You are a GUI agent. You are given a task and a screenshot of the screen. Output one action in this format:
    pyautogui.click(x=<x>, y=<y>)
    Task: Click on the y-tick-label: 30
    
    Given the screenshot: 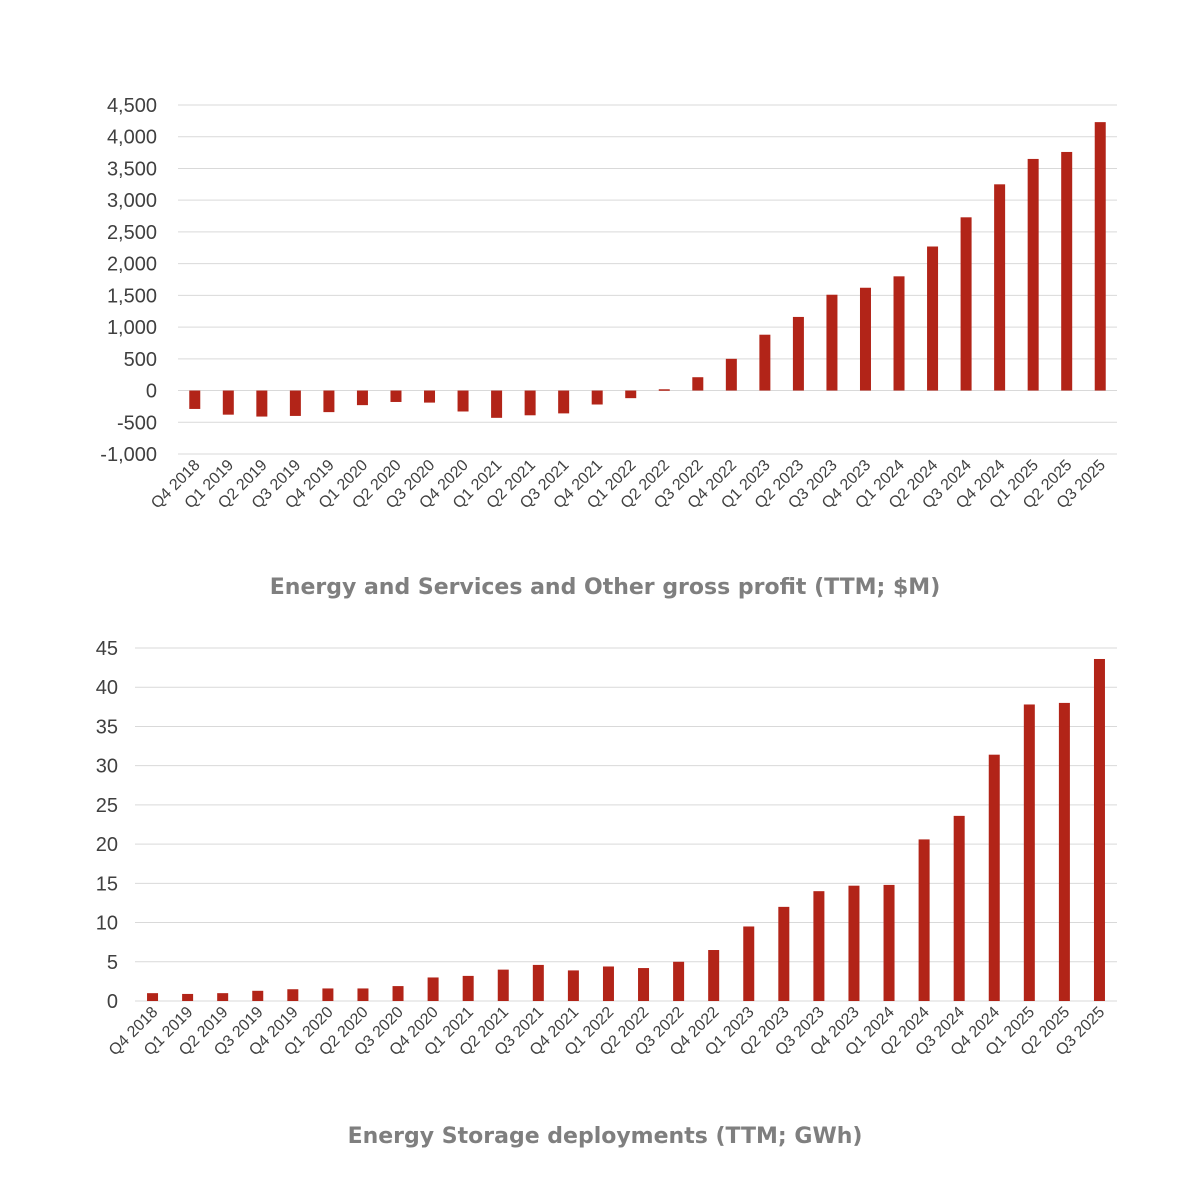 What is the action you would take?
    pyautogui.click(x=107, y=767)
    